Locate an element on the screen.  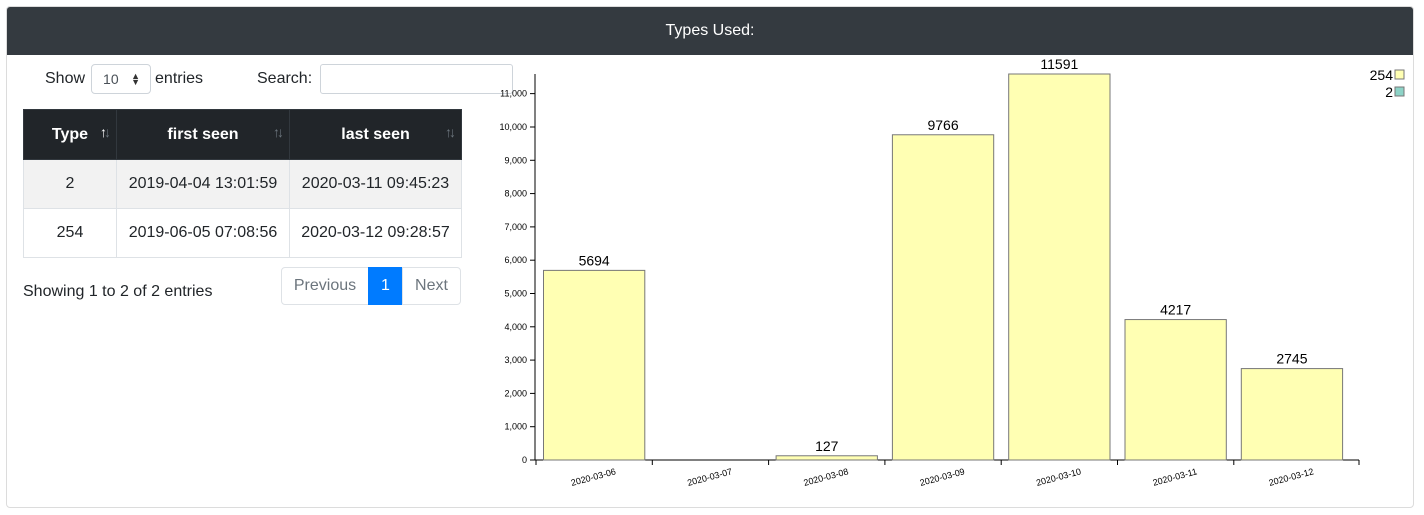
data-label: 11591 is located at coordinates (1059, 64).